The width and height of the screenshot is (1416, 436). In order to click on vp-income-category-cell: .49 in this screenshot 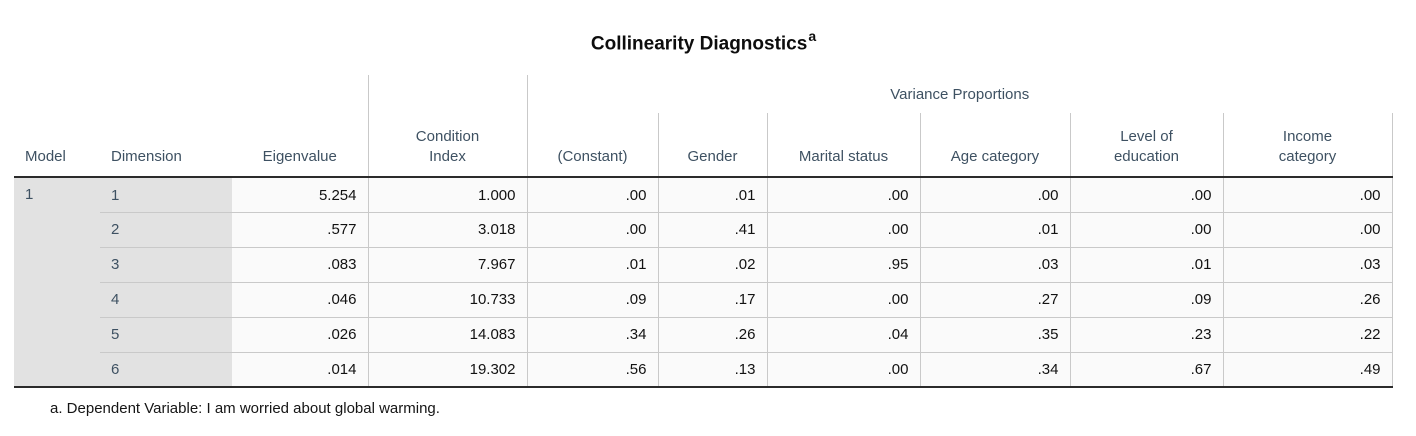, I will do `click(1307, 370)`.